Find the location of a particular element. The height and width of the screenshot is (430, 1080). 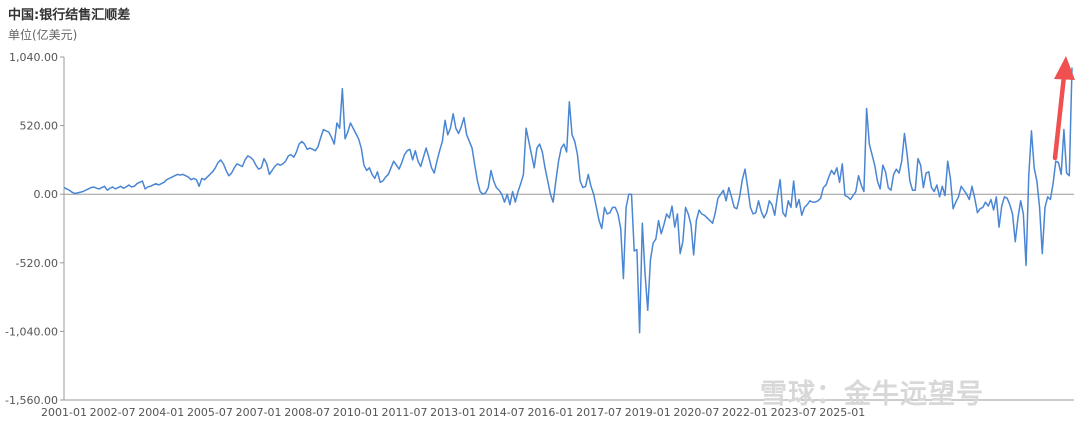

x-tick-label: 2016-01 is located at coordinates (550, 412).